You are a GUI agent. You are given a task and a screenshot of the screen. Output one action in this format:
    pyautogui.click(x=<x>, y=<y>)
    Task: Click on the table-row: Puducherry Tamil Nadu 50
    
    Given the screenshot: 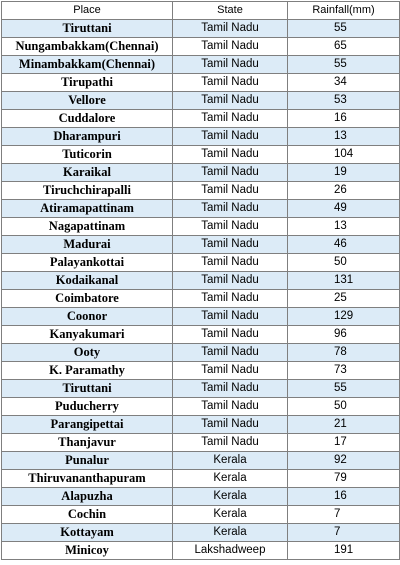 What is the action you would take?
    pyautogui.click(x=200, y=406)
    